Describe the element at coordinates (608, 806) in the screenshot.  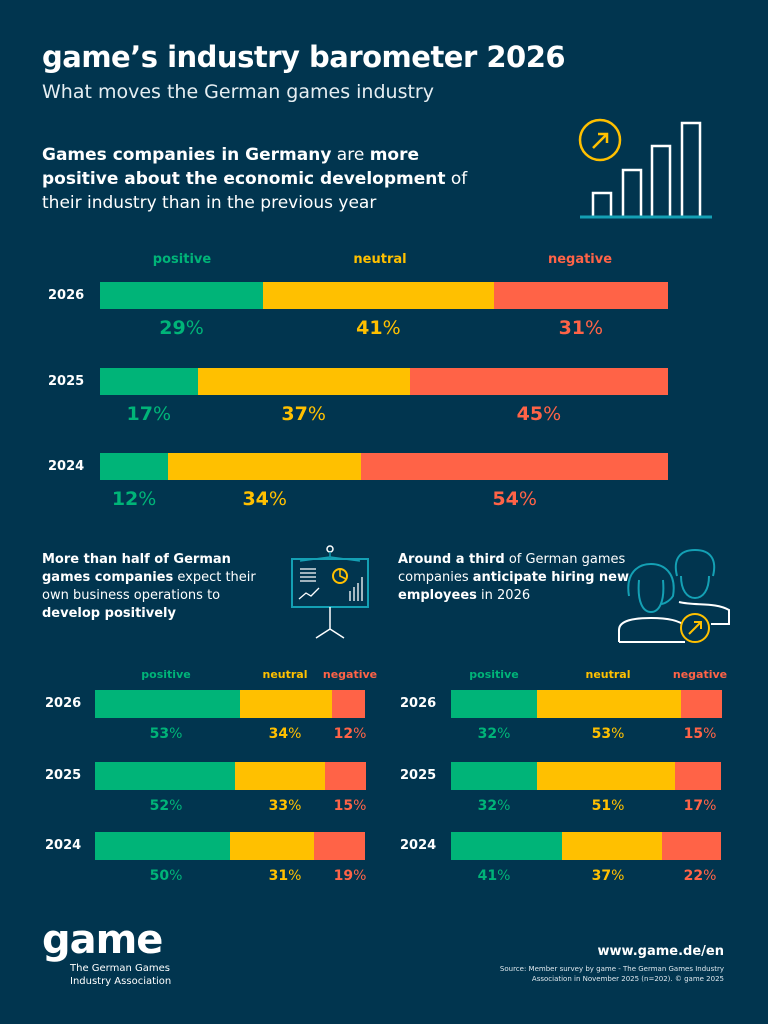
I see `data-label-neutral: 51%` at that location.